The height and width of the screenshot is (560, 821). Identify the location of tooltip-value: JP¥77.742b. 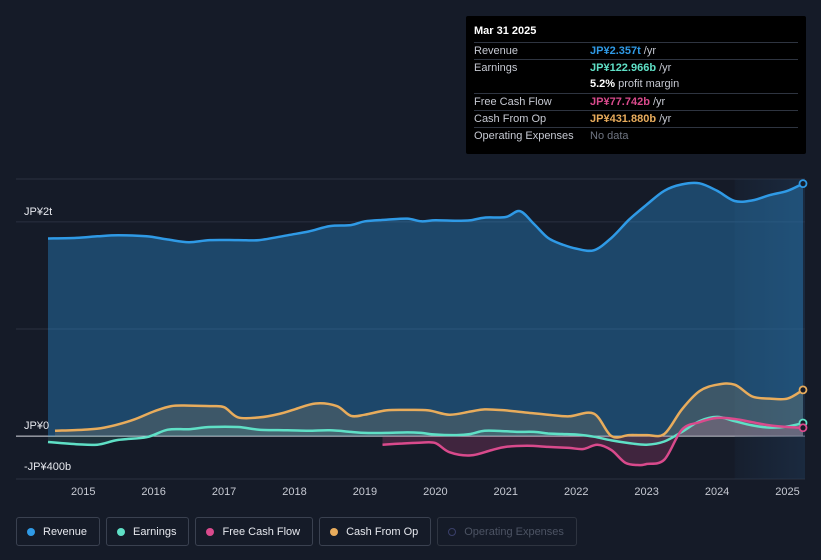
(620, 102).